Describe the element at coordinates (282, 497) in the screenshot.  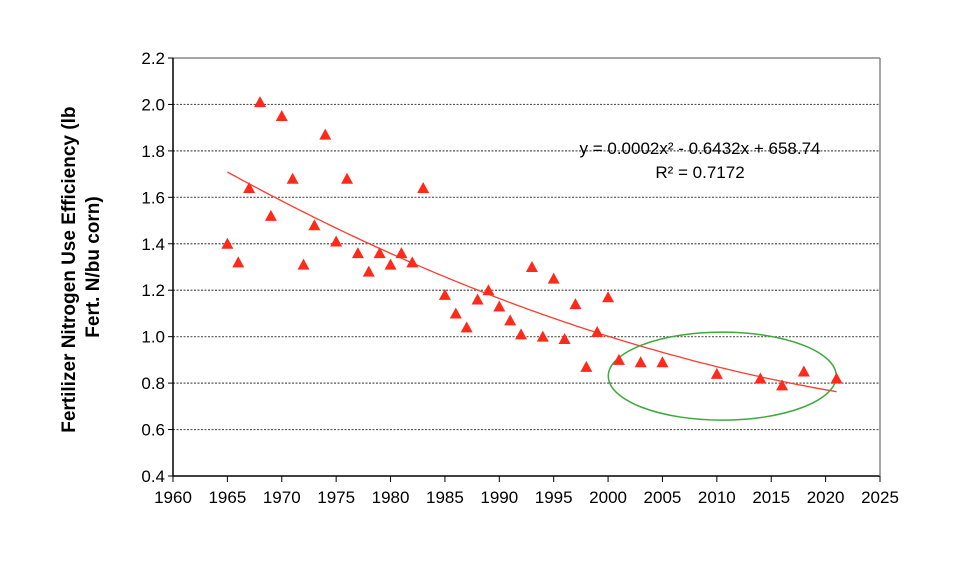
I see `x-tick-label: 1970` at that location.